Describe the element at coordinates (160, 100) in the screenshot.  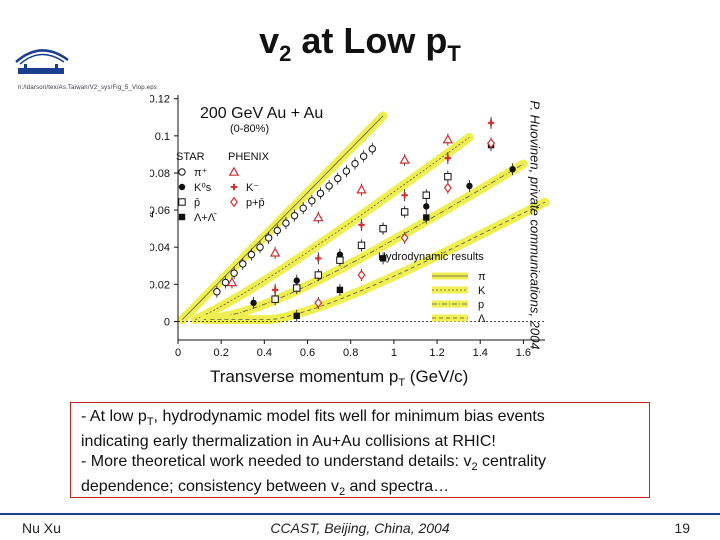
I see `y-tick-label: 0.12` at that location.